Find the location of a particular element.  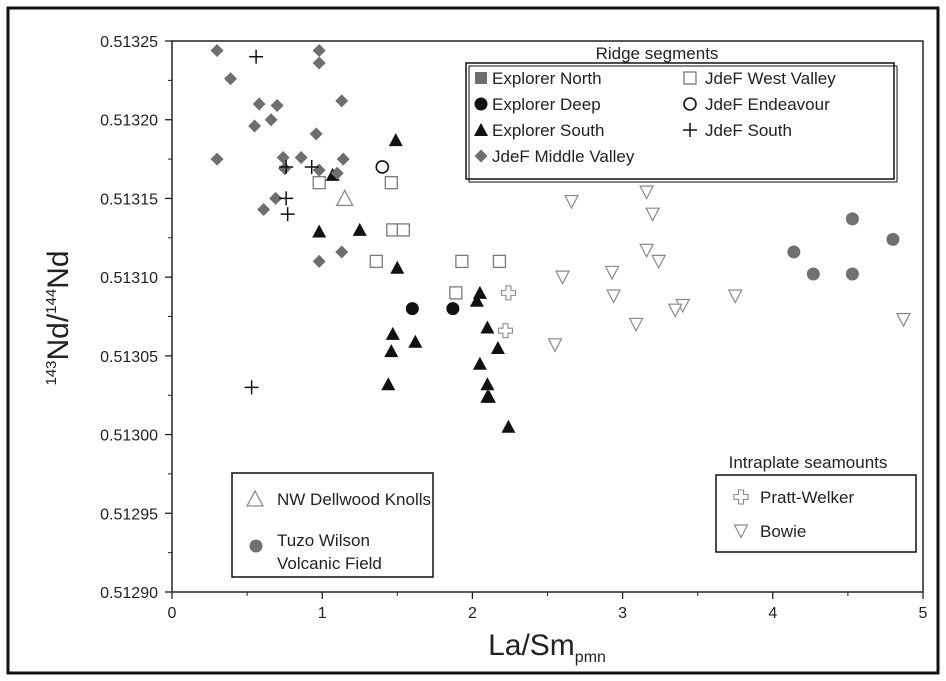

legend-marker-explorer-deep is located at coordinates (481, 104).